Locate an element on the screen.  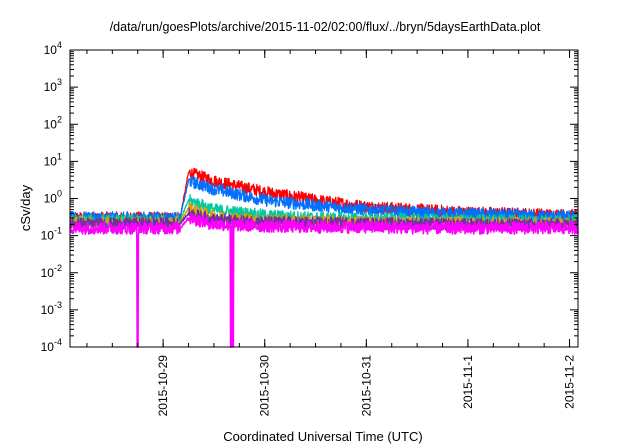
y-tick-label: 10¹ is located at coordinates (53, 159).